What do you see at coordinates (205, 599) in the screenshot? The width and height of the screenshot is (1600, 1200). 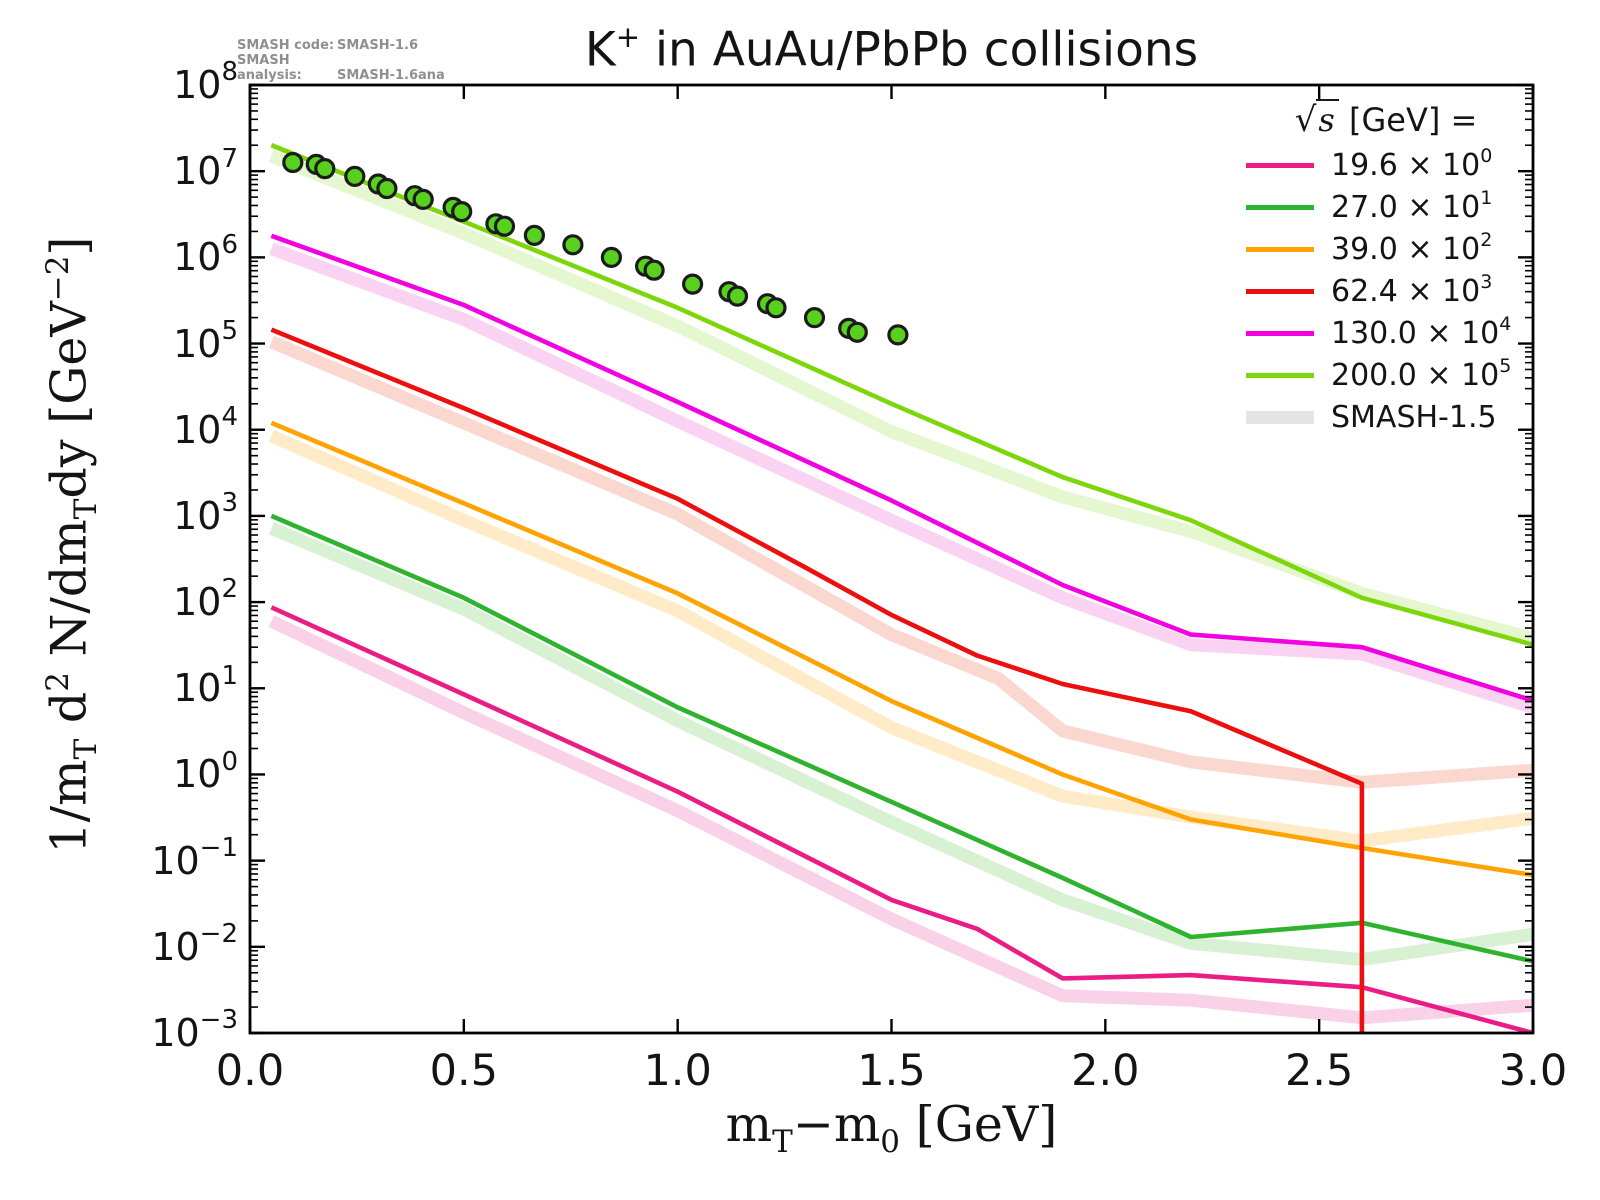 I see `y-tick-label: 10²` at bounding box center [205, 599].